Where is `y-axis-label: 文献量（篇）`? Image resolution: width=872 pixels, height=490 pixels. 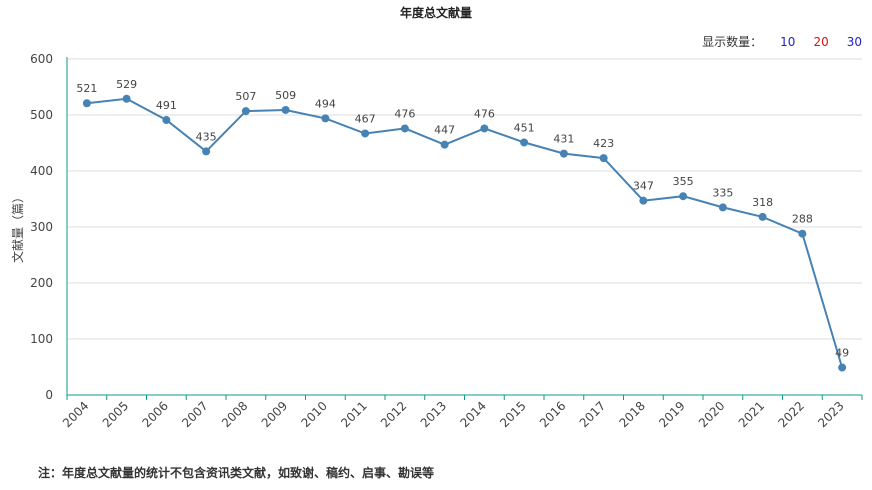 y-axis-label: 文献量（篇） is located at coordinates (17, 227).